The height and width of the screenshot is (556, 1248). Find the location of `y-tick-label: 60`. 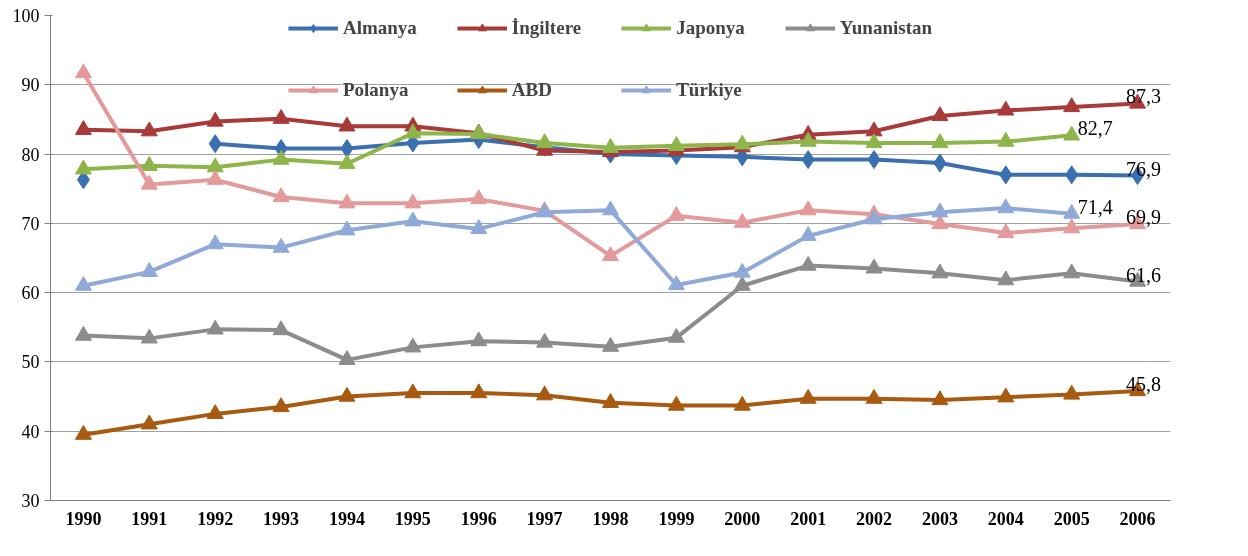

y-tick-label: 60 is located at coordinates (30, 293).